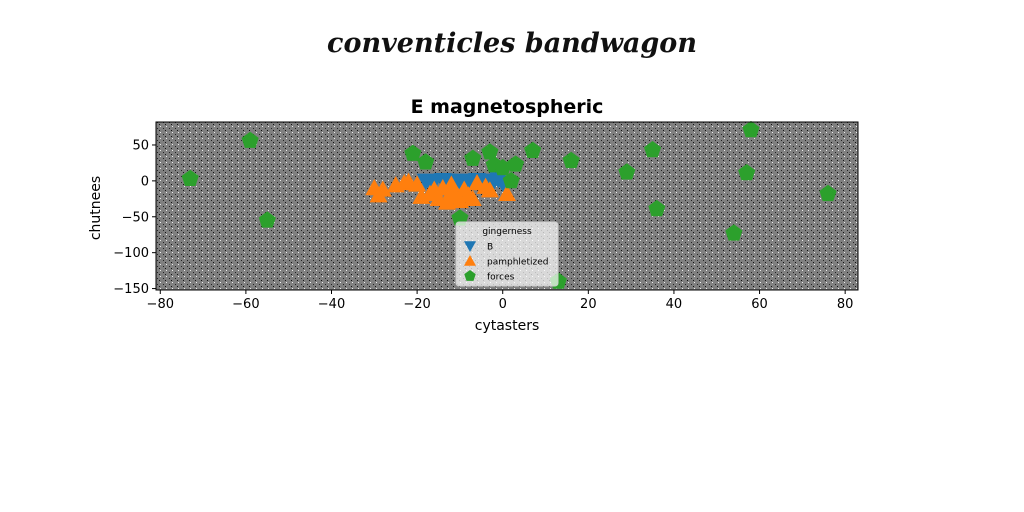 This screenshot has width=1024, height=512. What do you see at coordinates (470, 275) in the screenshot?
I see `legend-marker-forces` at bounding box center [470, 275].